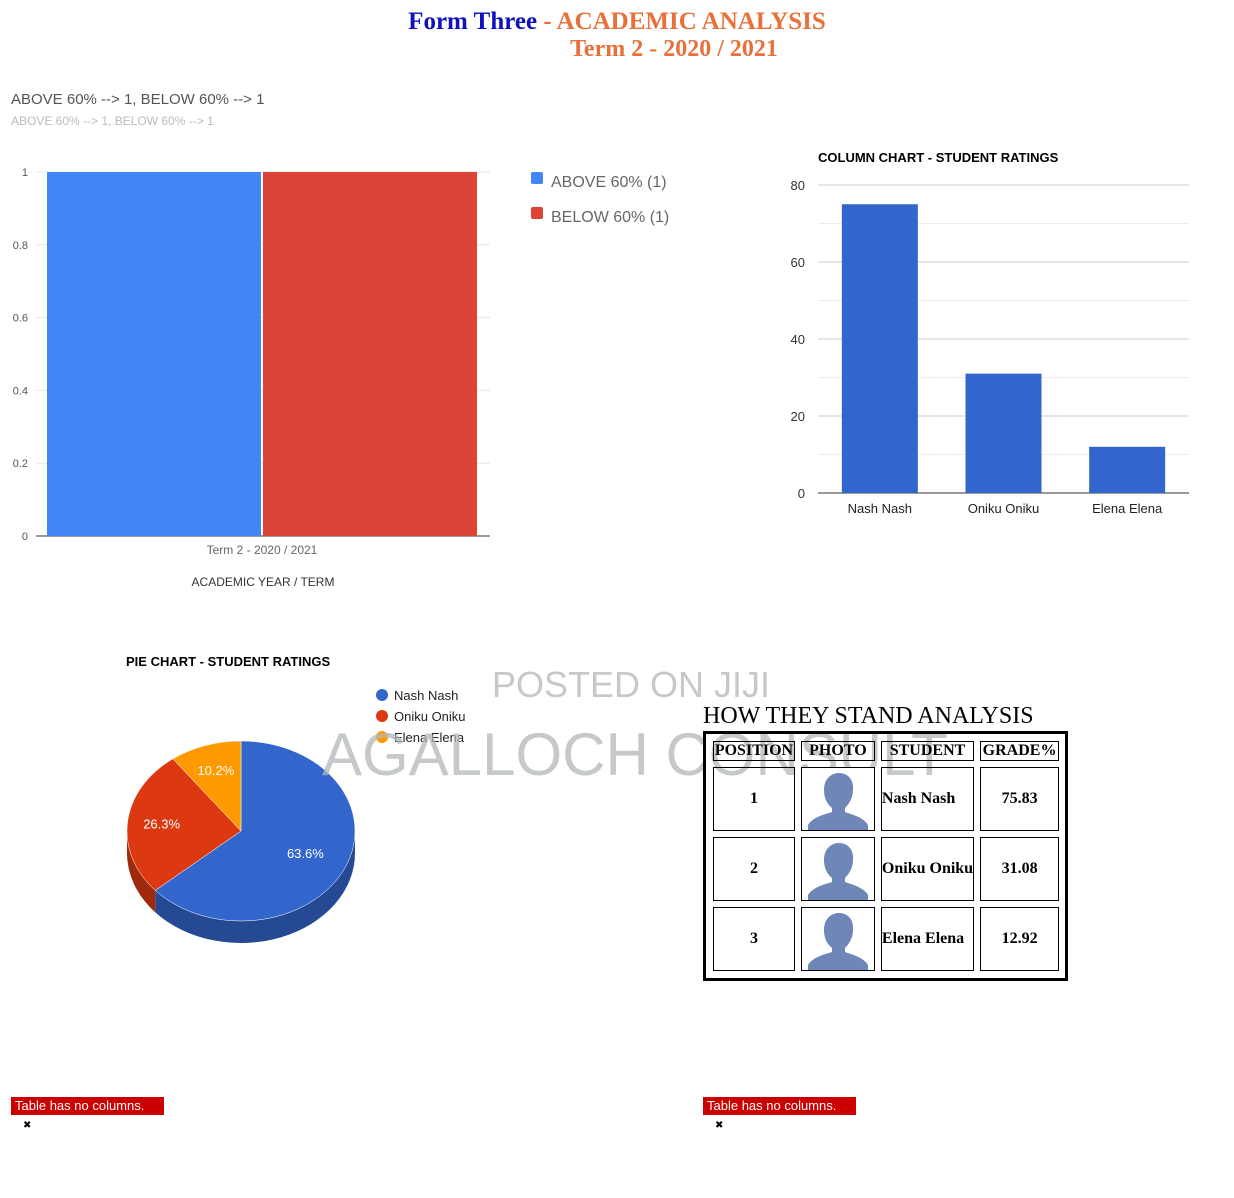  I want to click on y-tick-label: 0.8, so click(20, 246).